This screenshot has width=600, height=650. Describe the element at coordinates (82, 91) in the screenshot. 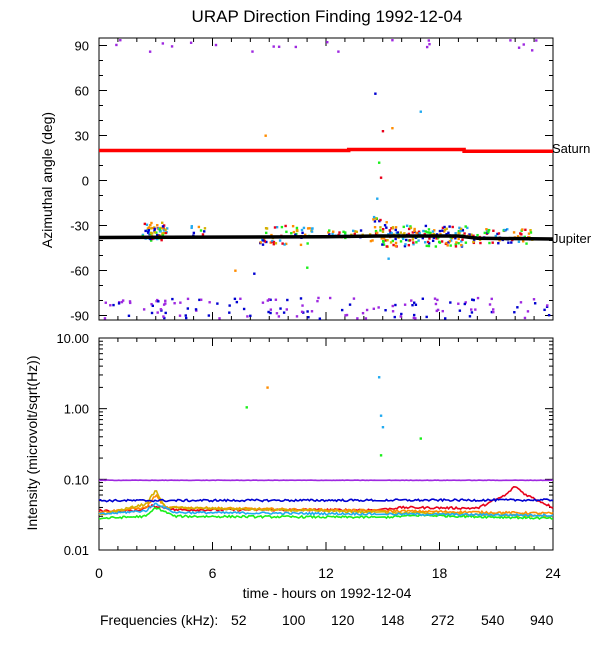

I see `azimuth-ytick-label: 60` at that location.